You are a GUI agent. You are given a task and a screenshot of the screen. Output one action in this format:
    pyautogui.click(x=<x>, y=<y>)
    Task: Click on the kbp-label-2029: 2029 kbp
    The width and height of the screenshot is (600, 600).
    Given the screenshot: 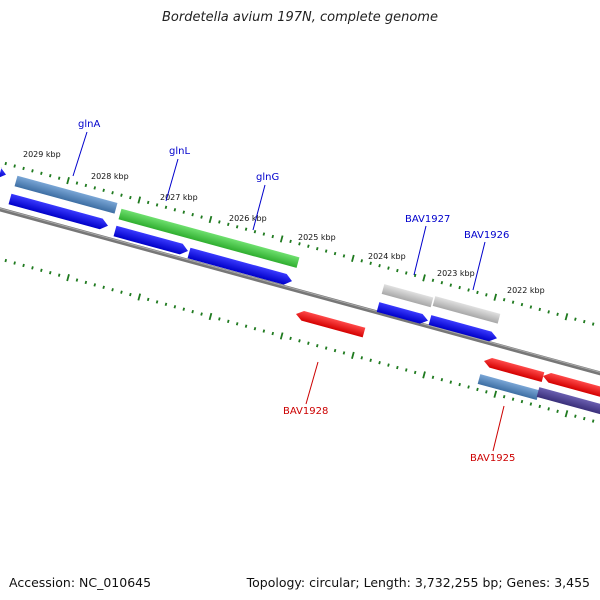 What is the action you would take?
    pyautogui.click(x=42, y=154)
    